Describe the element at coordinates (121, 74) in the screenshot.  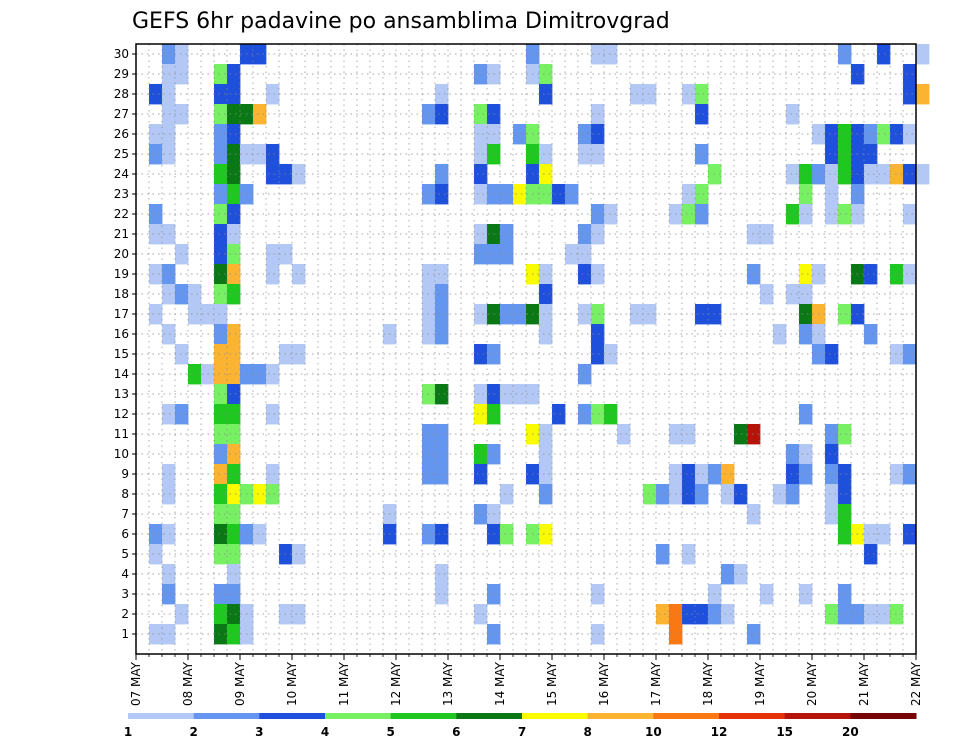
I see `y-tick-label: 29` at that location.